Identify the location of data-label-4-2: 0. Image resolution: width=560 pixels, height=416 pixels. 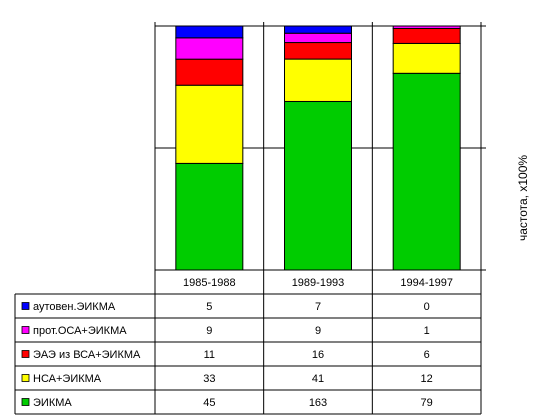
(427, 307).